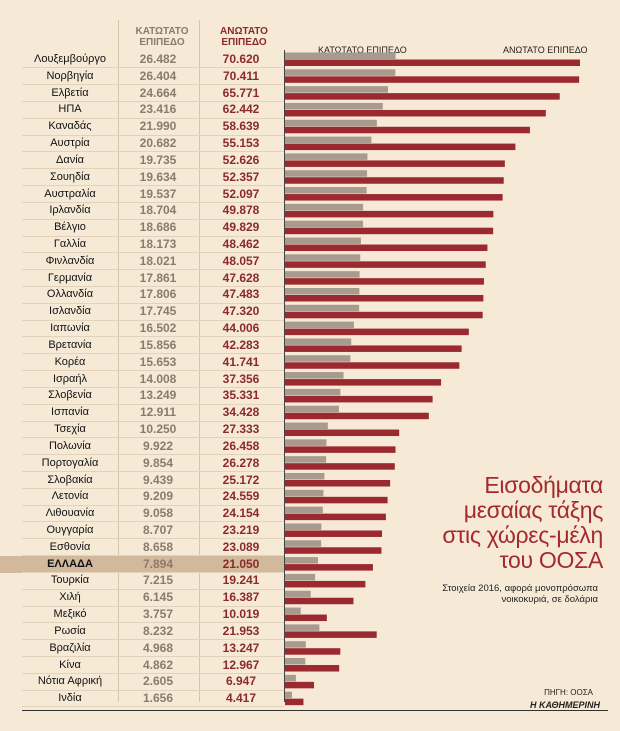 This screenshot has width=620, height=731. I want to click on high-level-value: 23.089, so click(241, 546).